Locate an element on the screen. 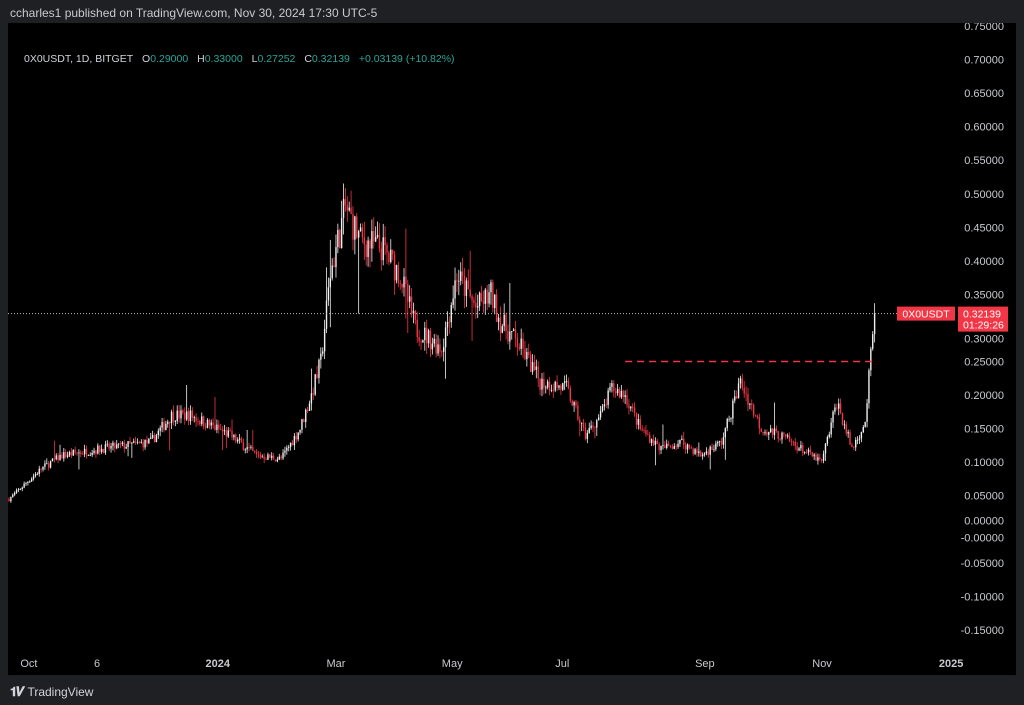 The height and width of the screenshot is (705, 1024). y-tick-label: -0.15000 is located at coordinates (982, 631).